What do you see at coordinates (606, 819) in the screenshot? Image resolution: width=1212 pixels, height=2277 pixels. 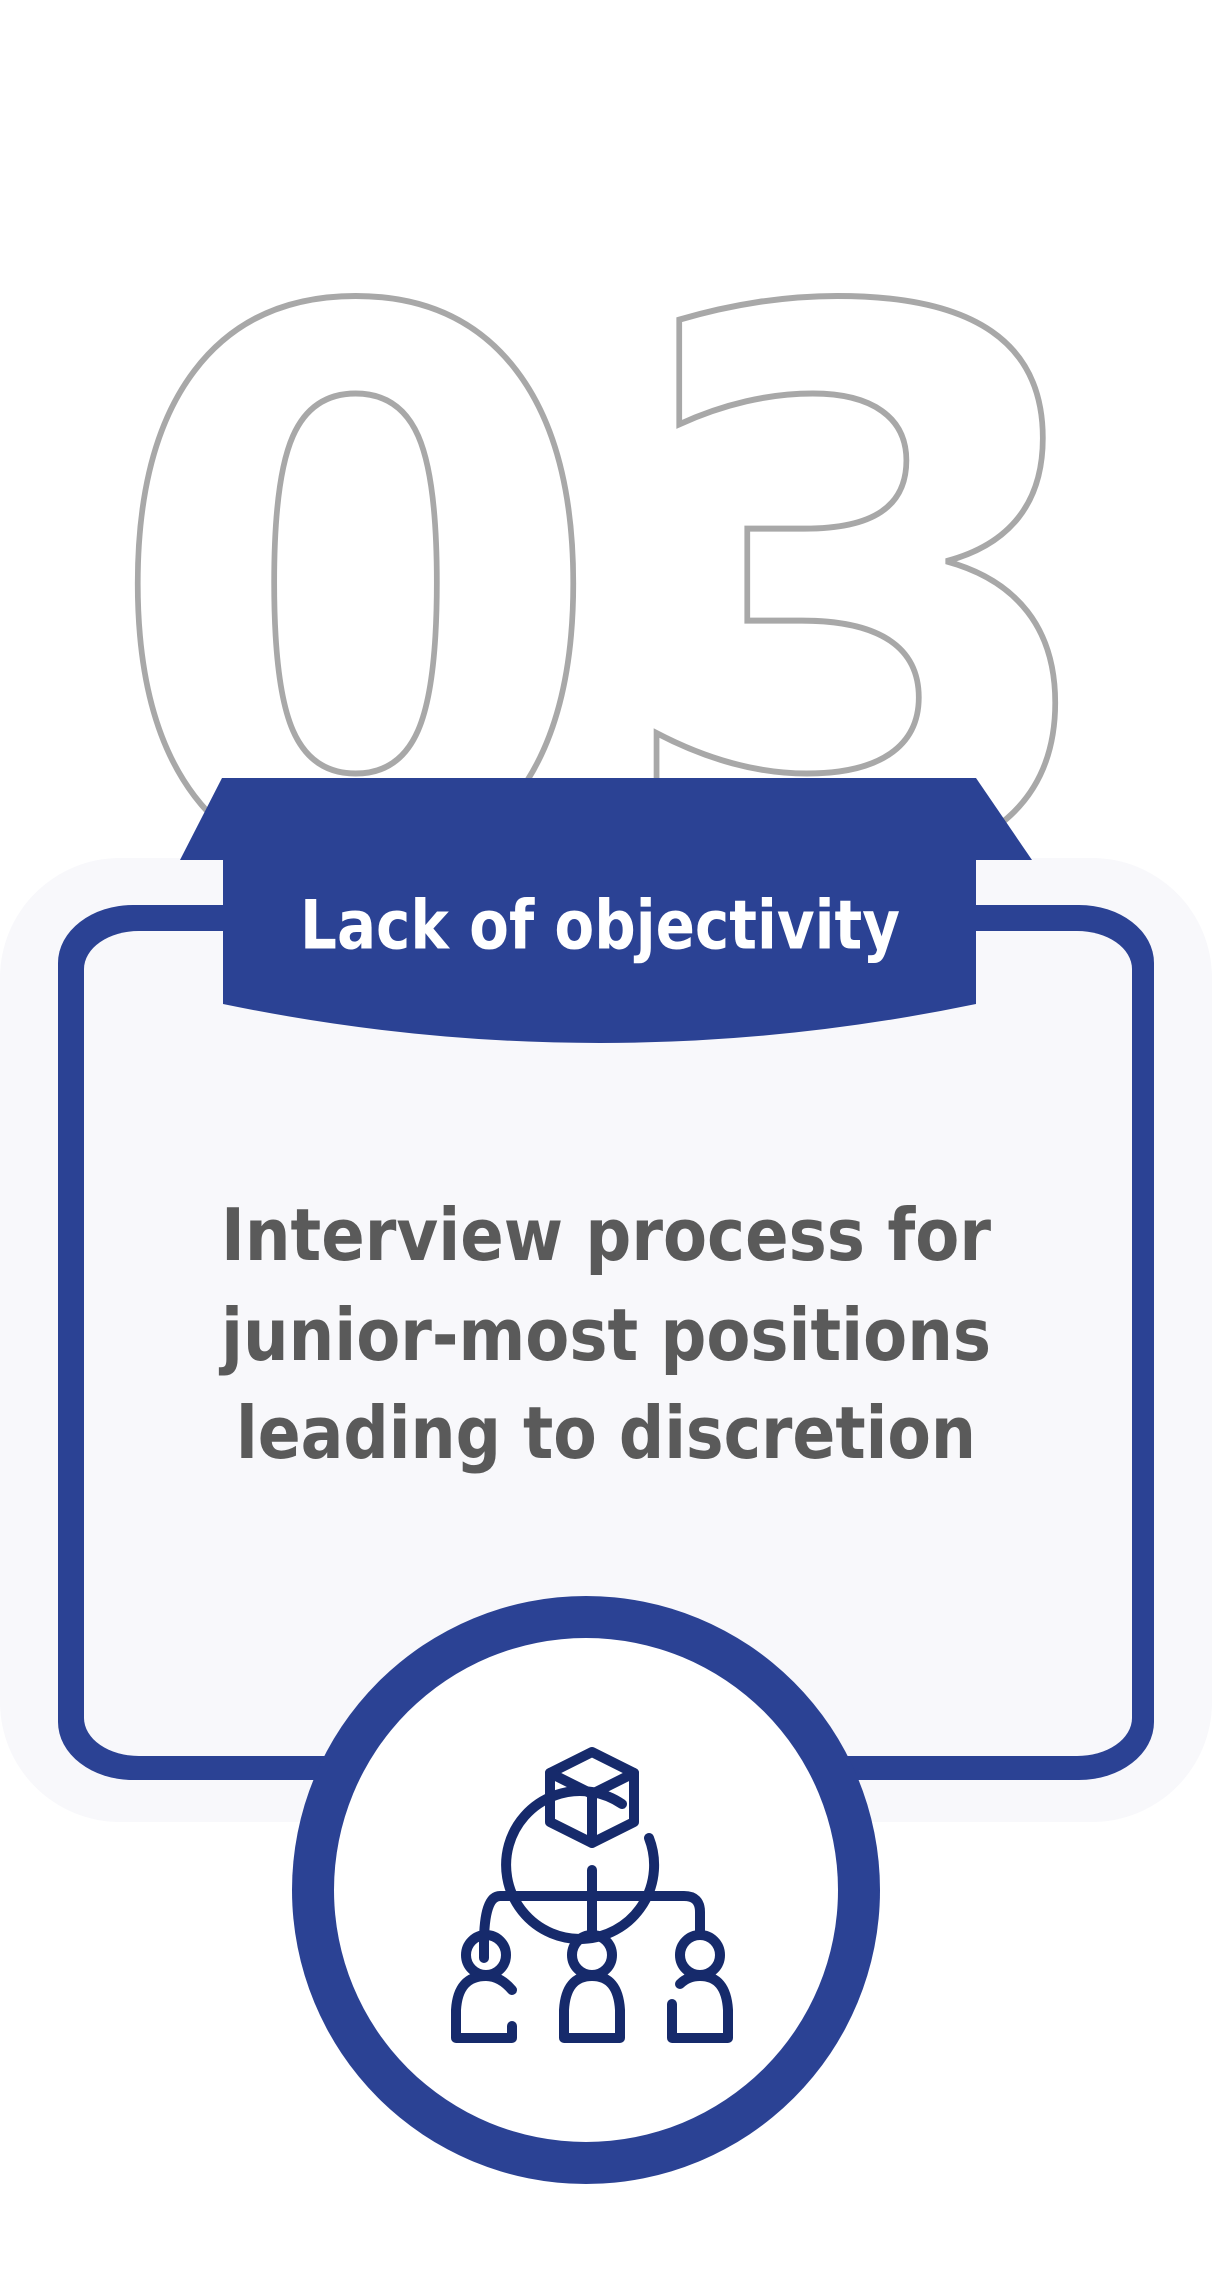 I see `banner-top-tab` at bounding box center [606, 819].